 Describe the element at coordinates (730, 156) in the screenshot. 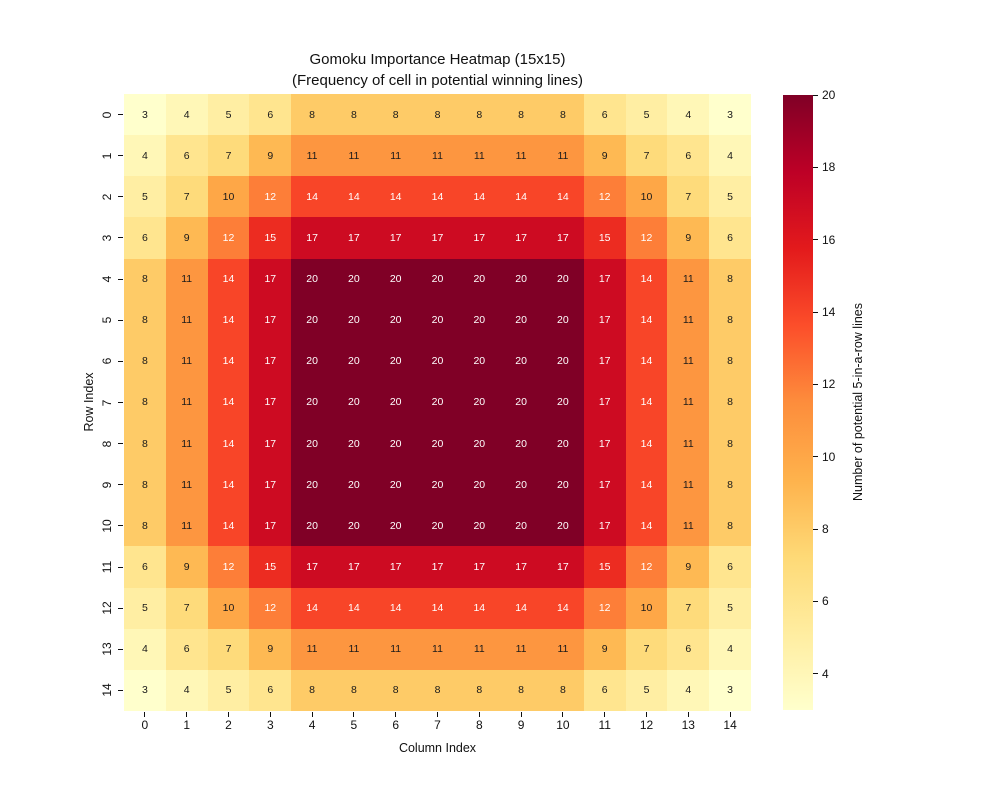

I see `heatmap-cell: 4` at that location.